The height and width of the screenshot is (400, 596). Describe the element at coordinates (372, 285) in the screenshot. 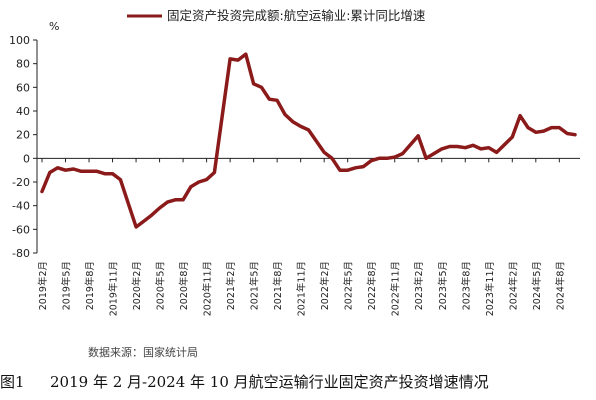

I see `x-tick-label: 2022年8月` at that location.